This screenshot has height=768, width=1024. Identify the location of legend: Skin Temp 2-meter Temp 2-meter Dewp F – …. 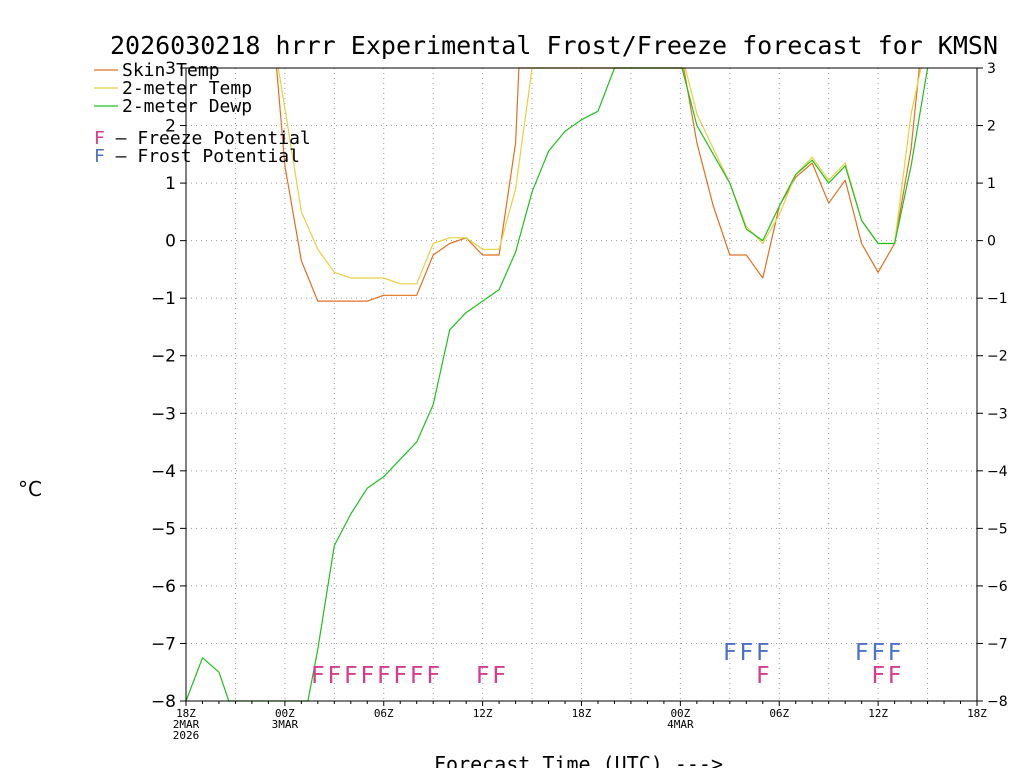
(202, 113).